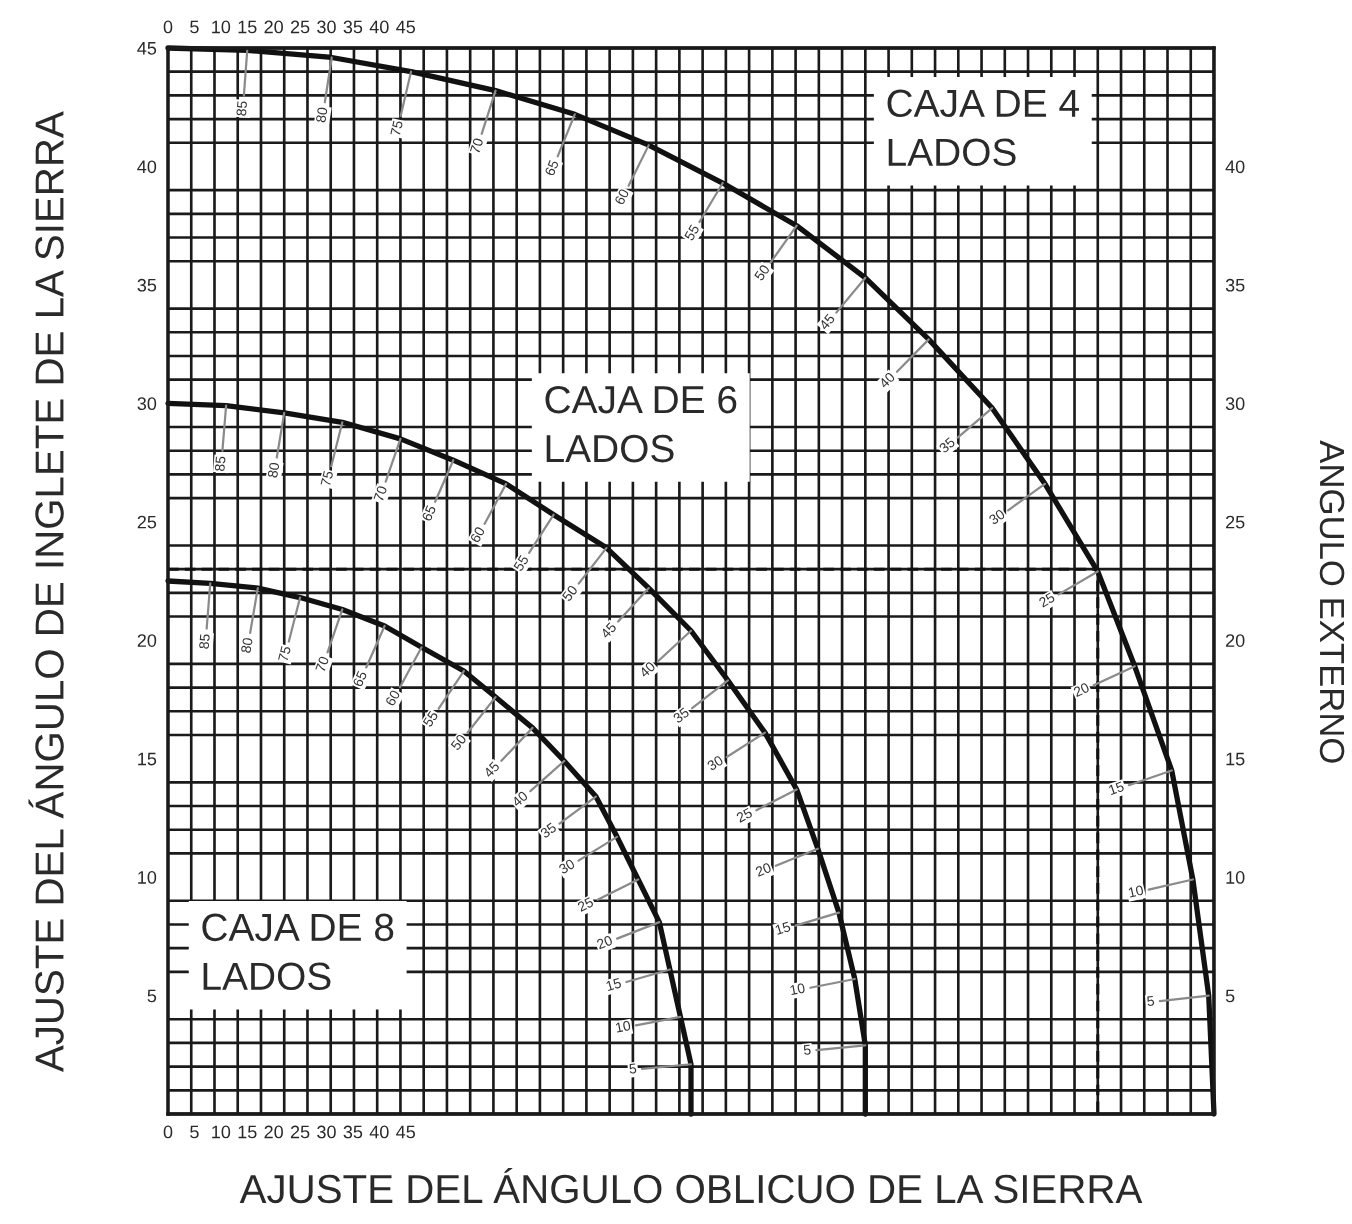 This screenshot has width=1352, height=1224. What do you see at coordinates (300, 1132) in the screenshot?
I see `x-tick-label: 25` at bounding box center [300, 1132].